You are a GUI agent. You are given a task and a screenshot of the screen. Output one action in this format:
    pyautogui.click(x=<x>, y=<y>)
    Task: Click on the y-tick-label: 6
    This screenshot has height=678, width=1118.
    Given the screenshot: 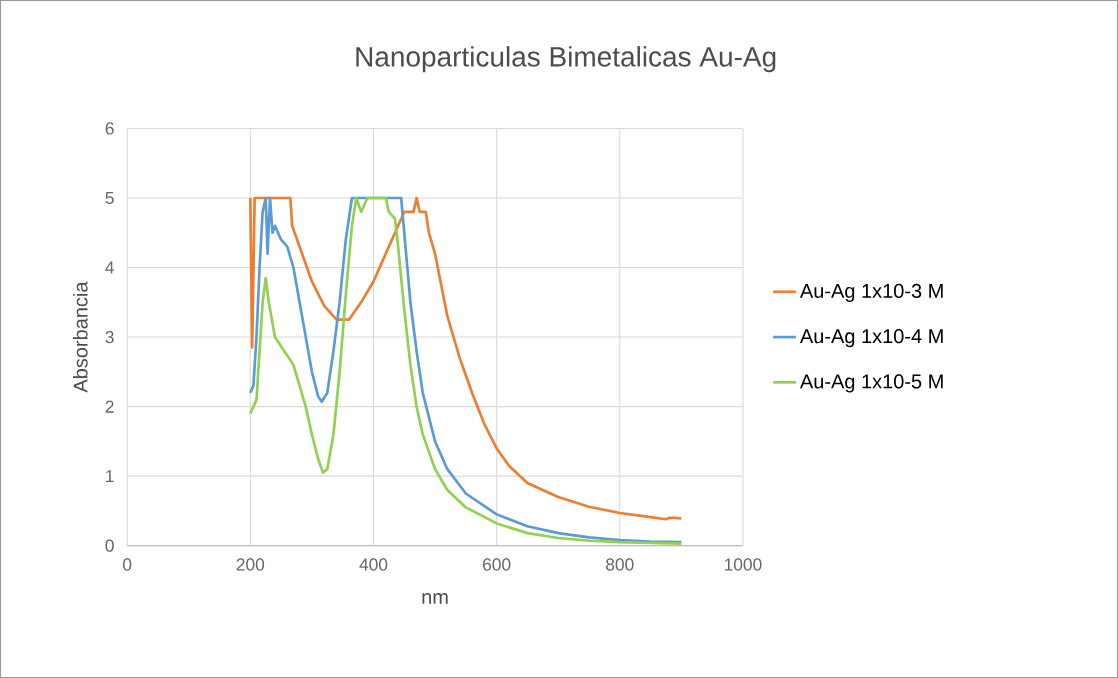 What is the action you would take?
    pyautogui.click(x=109, y=128)
    